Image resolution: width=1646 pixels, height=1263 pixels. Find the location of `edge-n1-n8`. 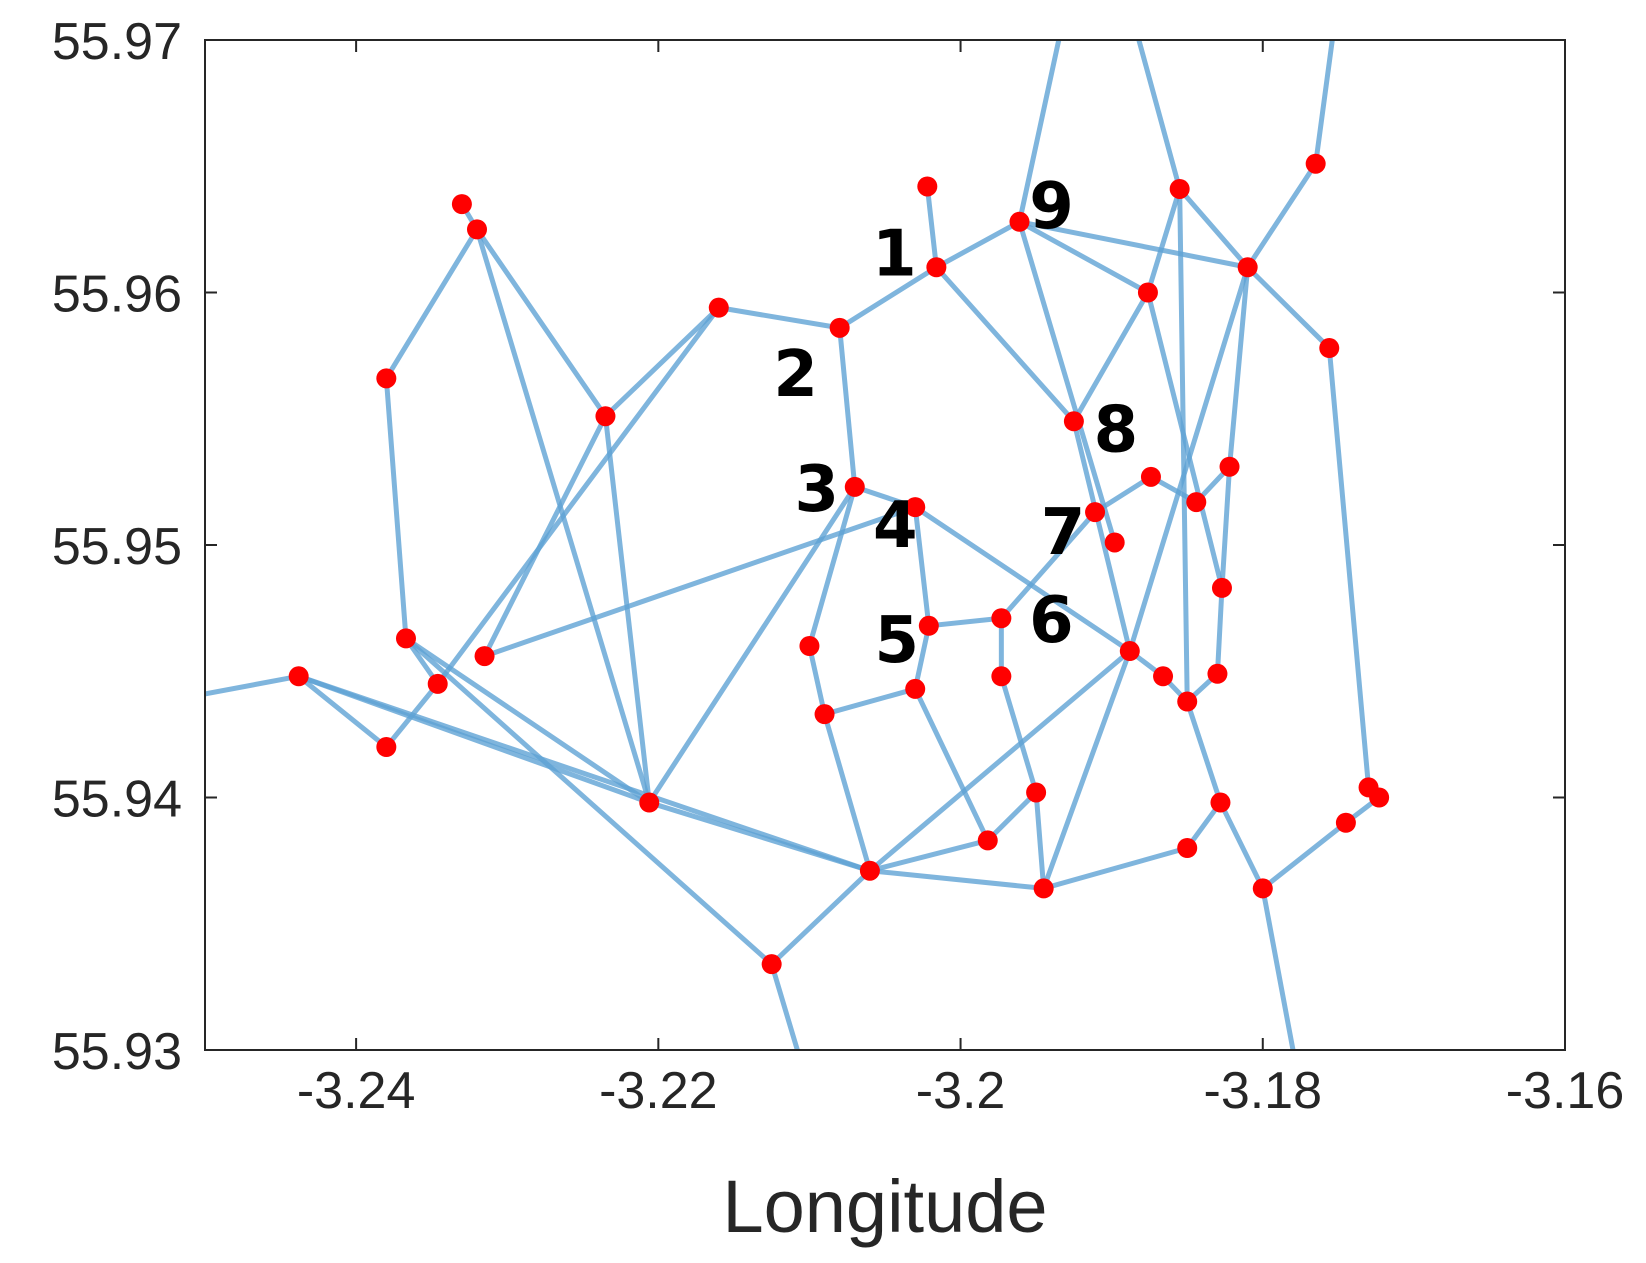

edge-n1-n8 is located at coordinates (1005, 344).